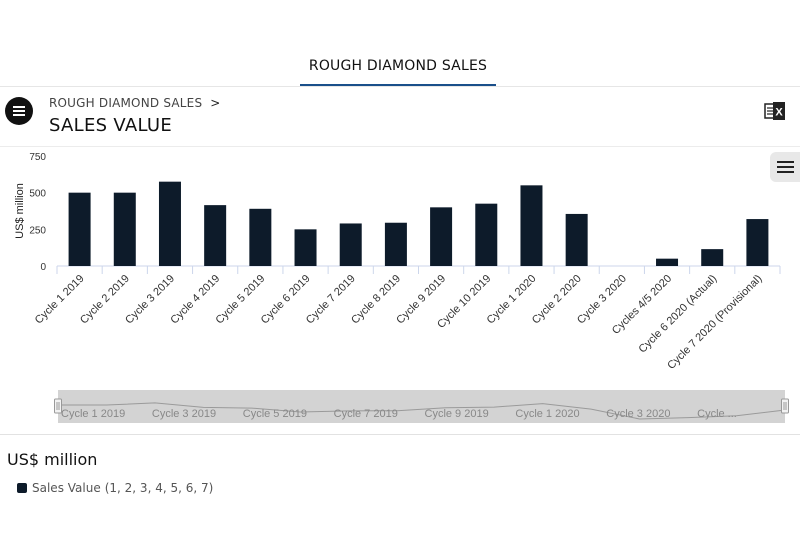 This screenshot has height=550, width=800. Describe the element at coordinates (457, 414) in the screenshot. I see `navigator-label: Cycle 9 2019` at that location.